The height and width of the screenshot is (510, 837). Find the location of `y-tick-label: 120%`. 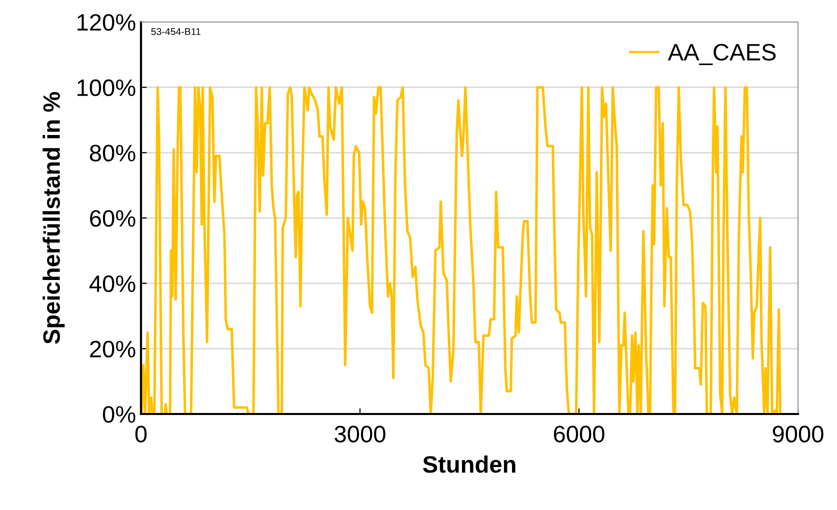

y-tick-label: 120% is located at coordinates (107, 22).